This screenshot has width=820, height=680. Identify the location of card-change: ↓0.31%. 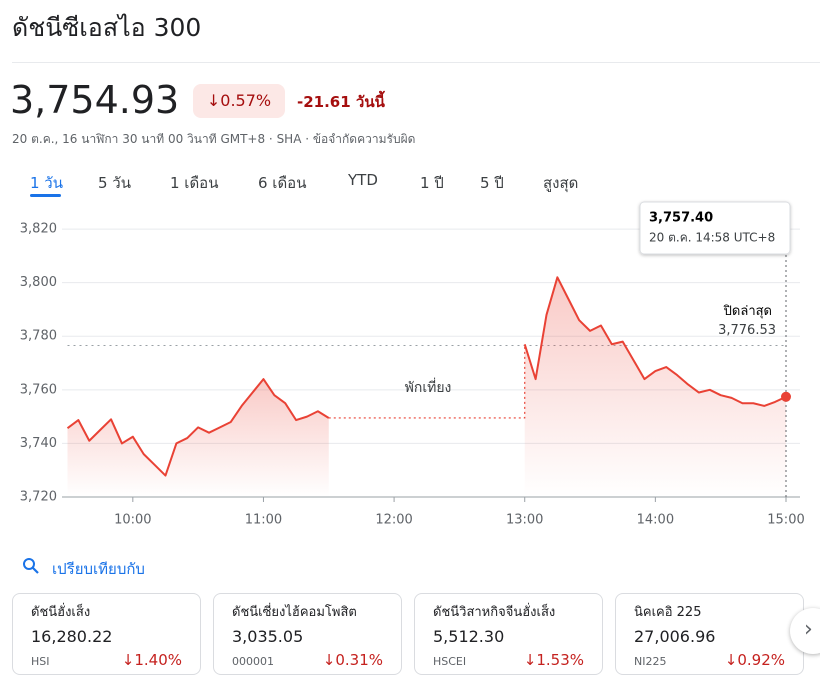
(352, 660).